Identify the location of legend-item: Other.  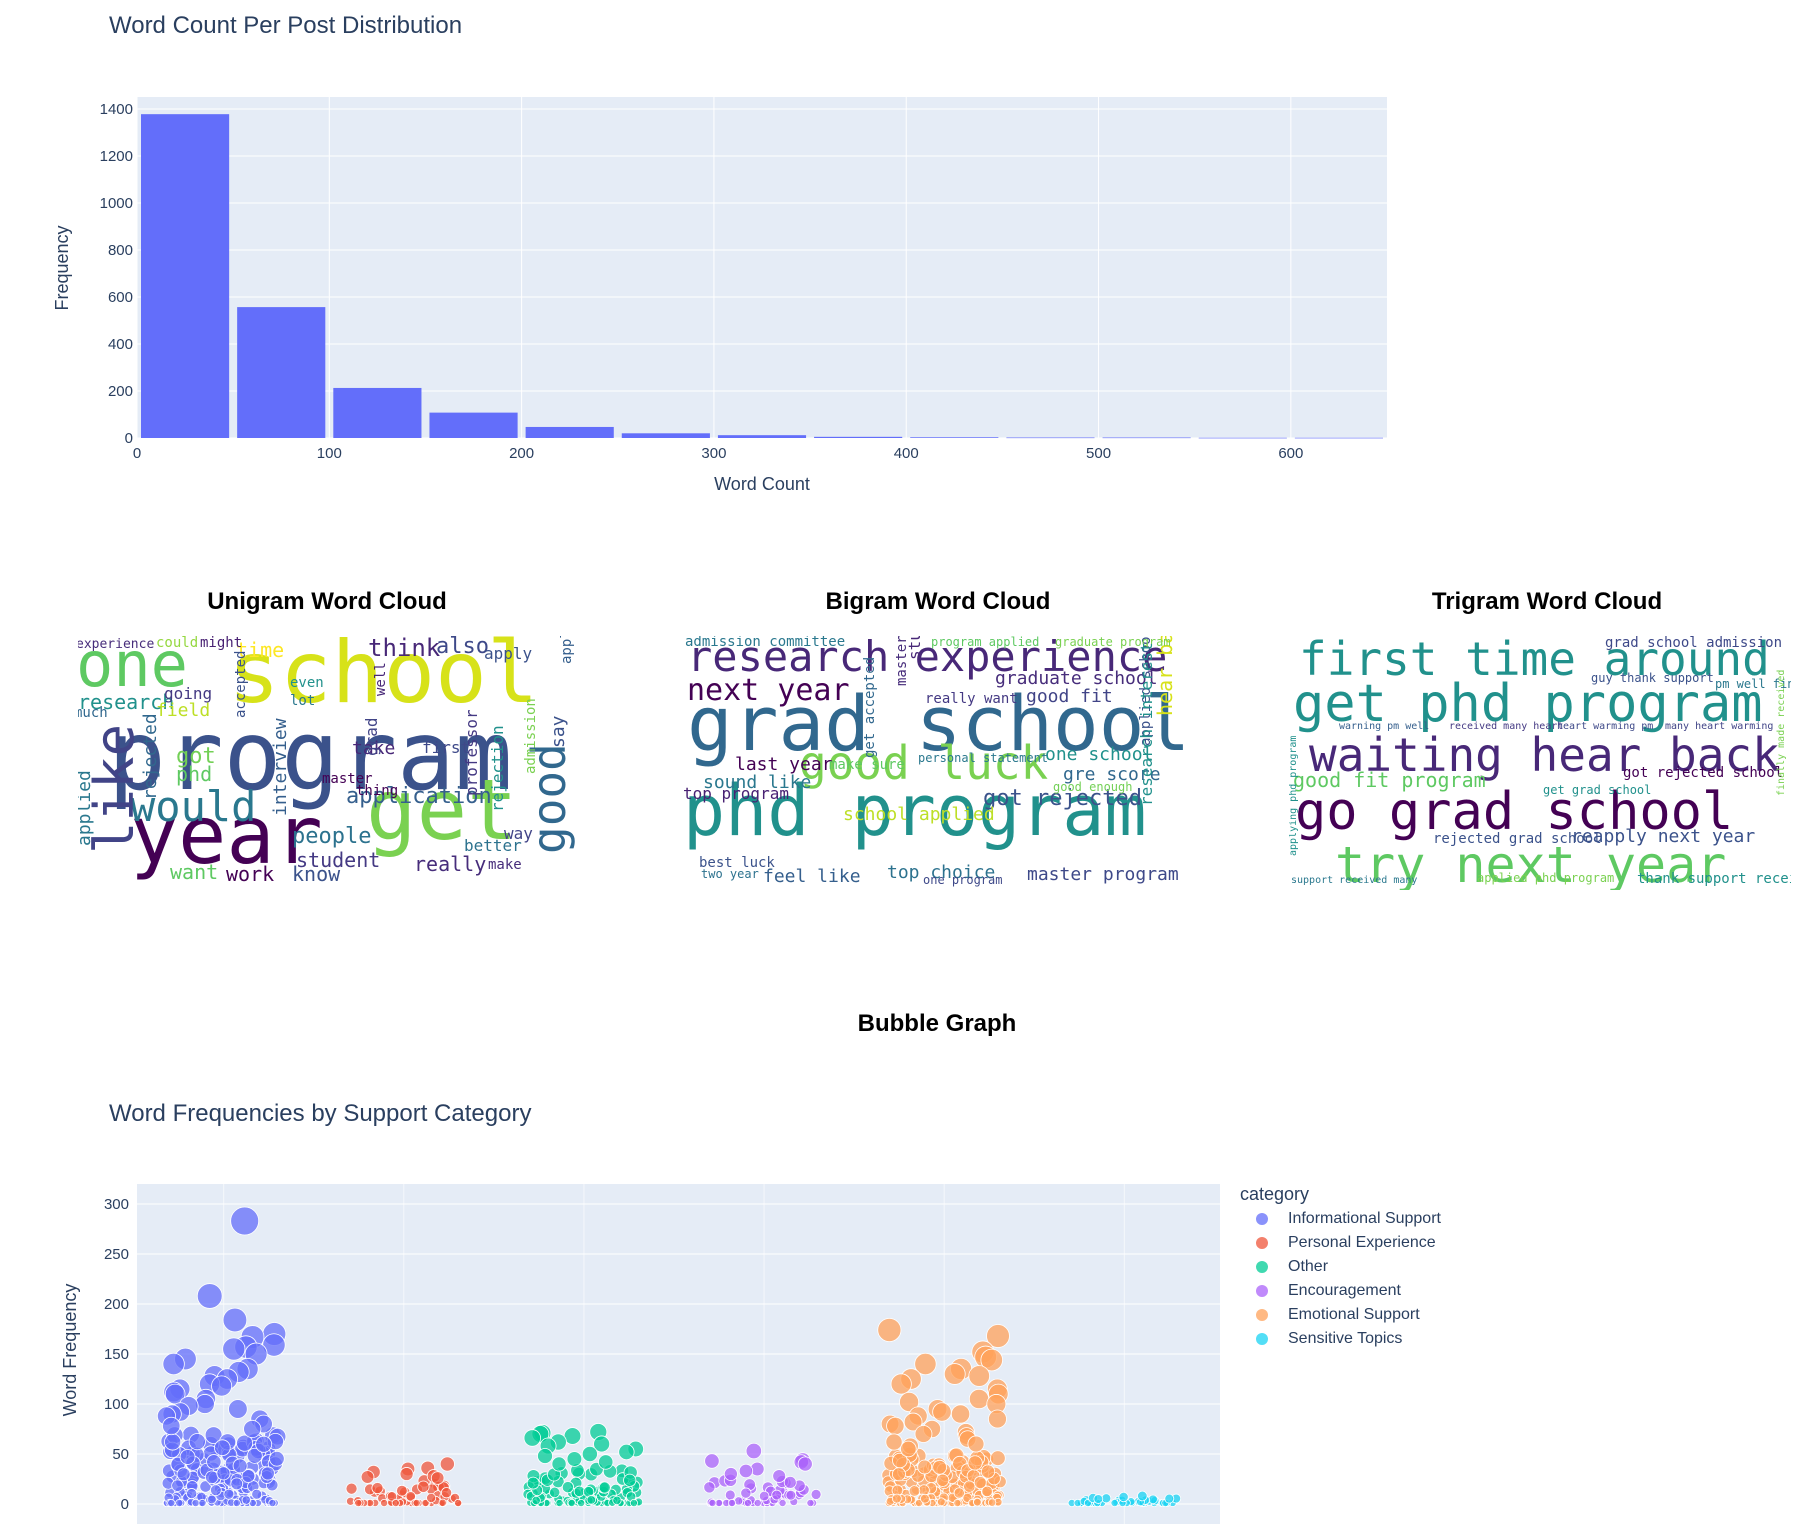
(1292, 1267).